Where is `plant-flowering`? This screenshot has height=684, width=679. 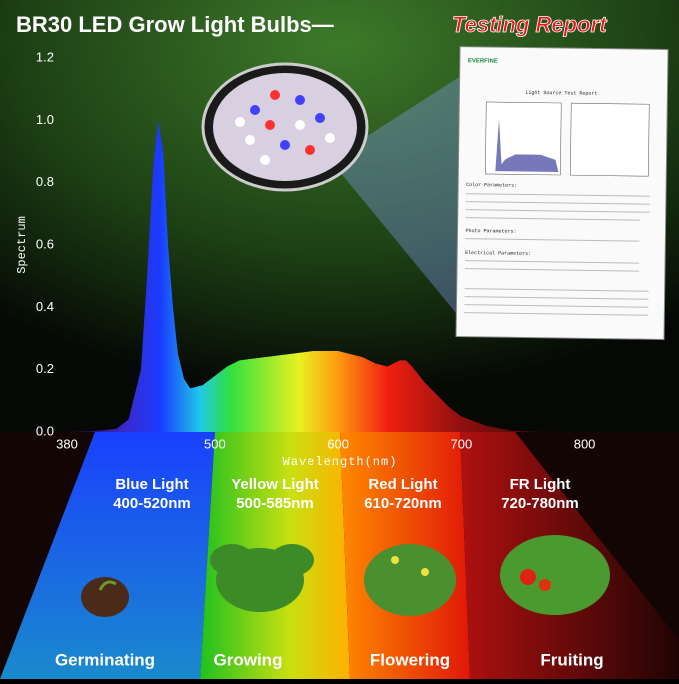 plant-flowering is located at coordinates (410, 580).